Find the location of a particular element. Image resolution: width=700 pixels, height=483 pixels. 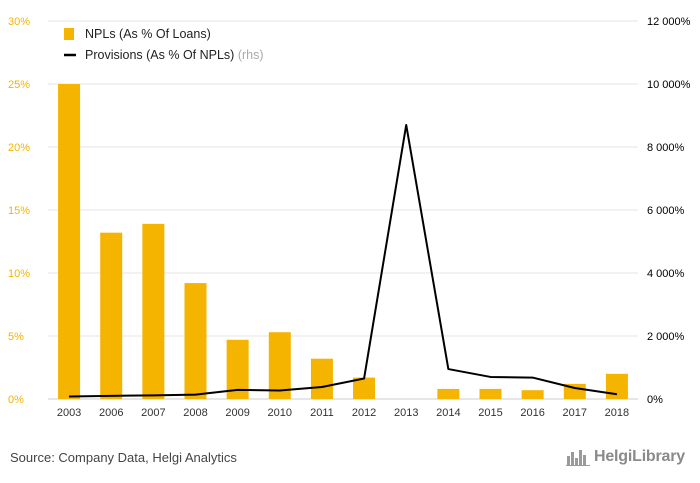

y-right-tick-label: 2 000% is located at coordinates (666, 337).